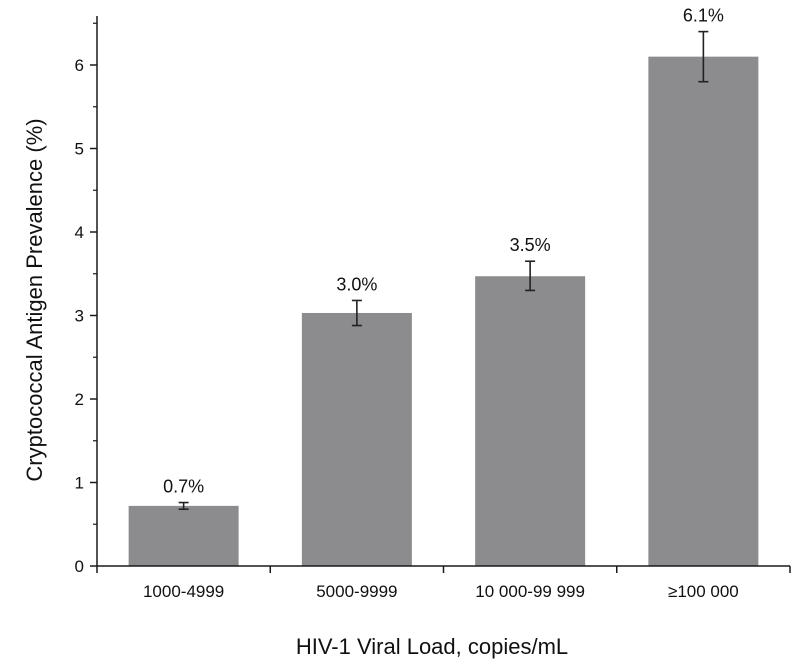 The image size is (798, 661). I want to click on data-label: 3.5%, so click(530, 245).